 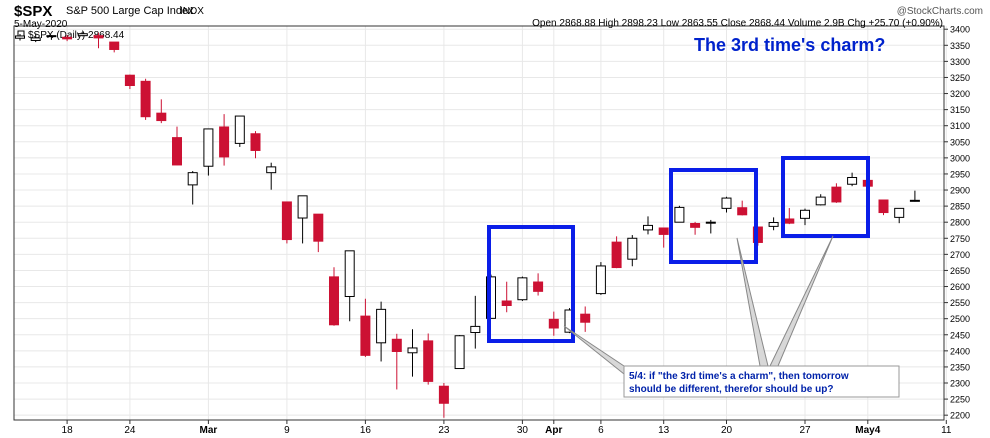 What do you see at coordinates (444, 430) in the screenshot?
I see `x-tick-label: 23` at bounding box center [444, 430].